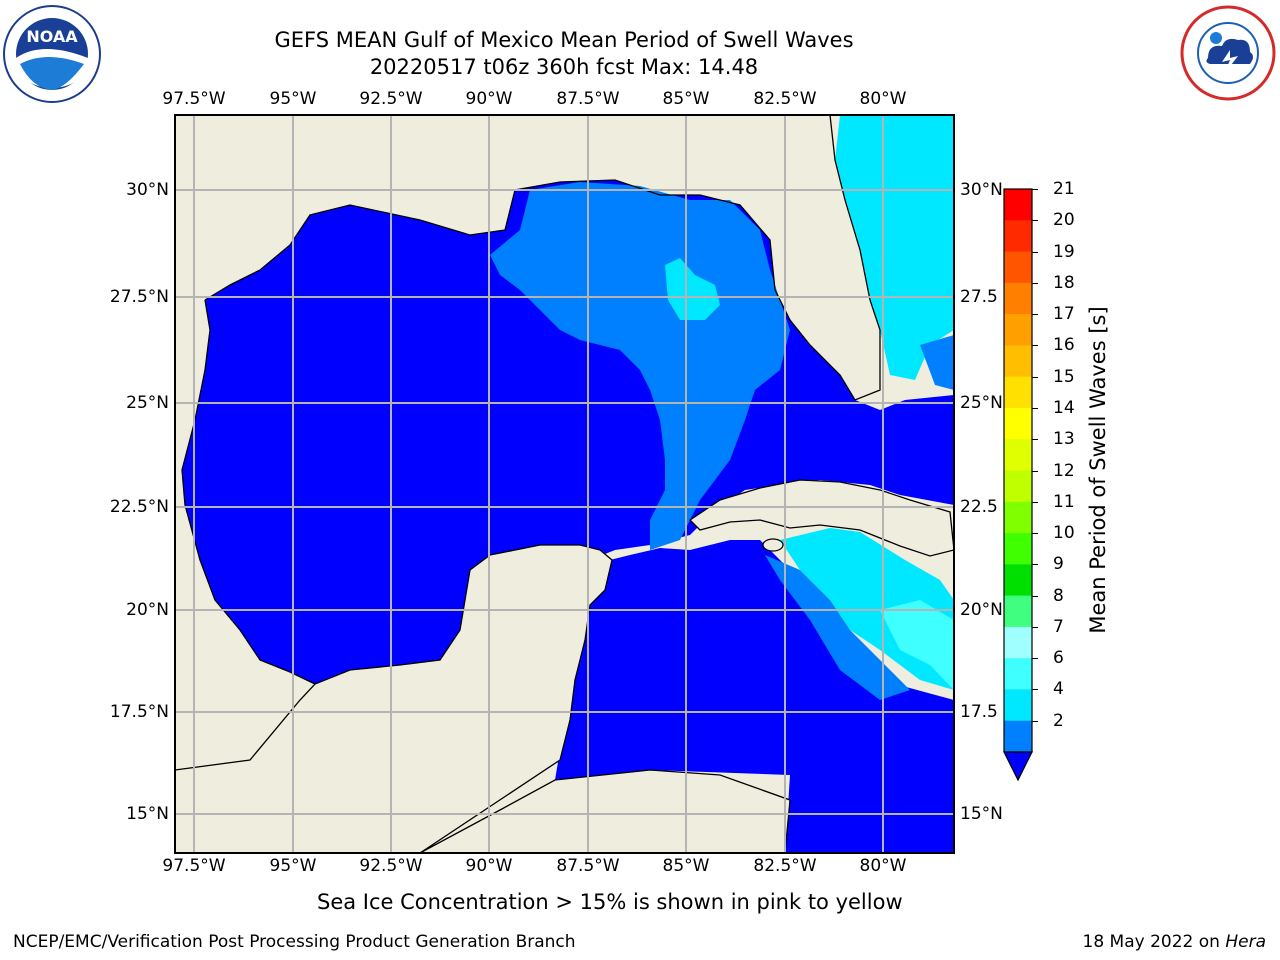 The width and height of the screenshot is (1280, 960). Describe the element at coordinates (837, 627) in the screenshot. I see `caribbean-blue-band` at that location.